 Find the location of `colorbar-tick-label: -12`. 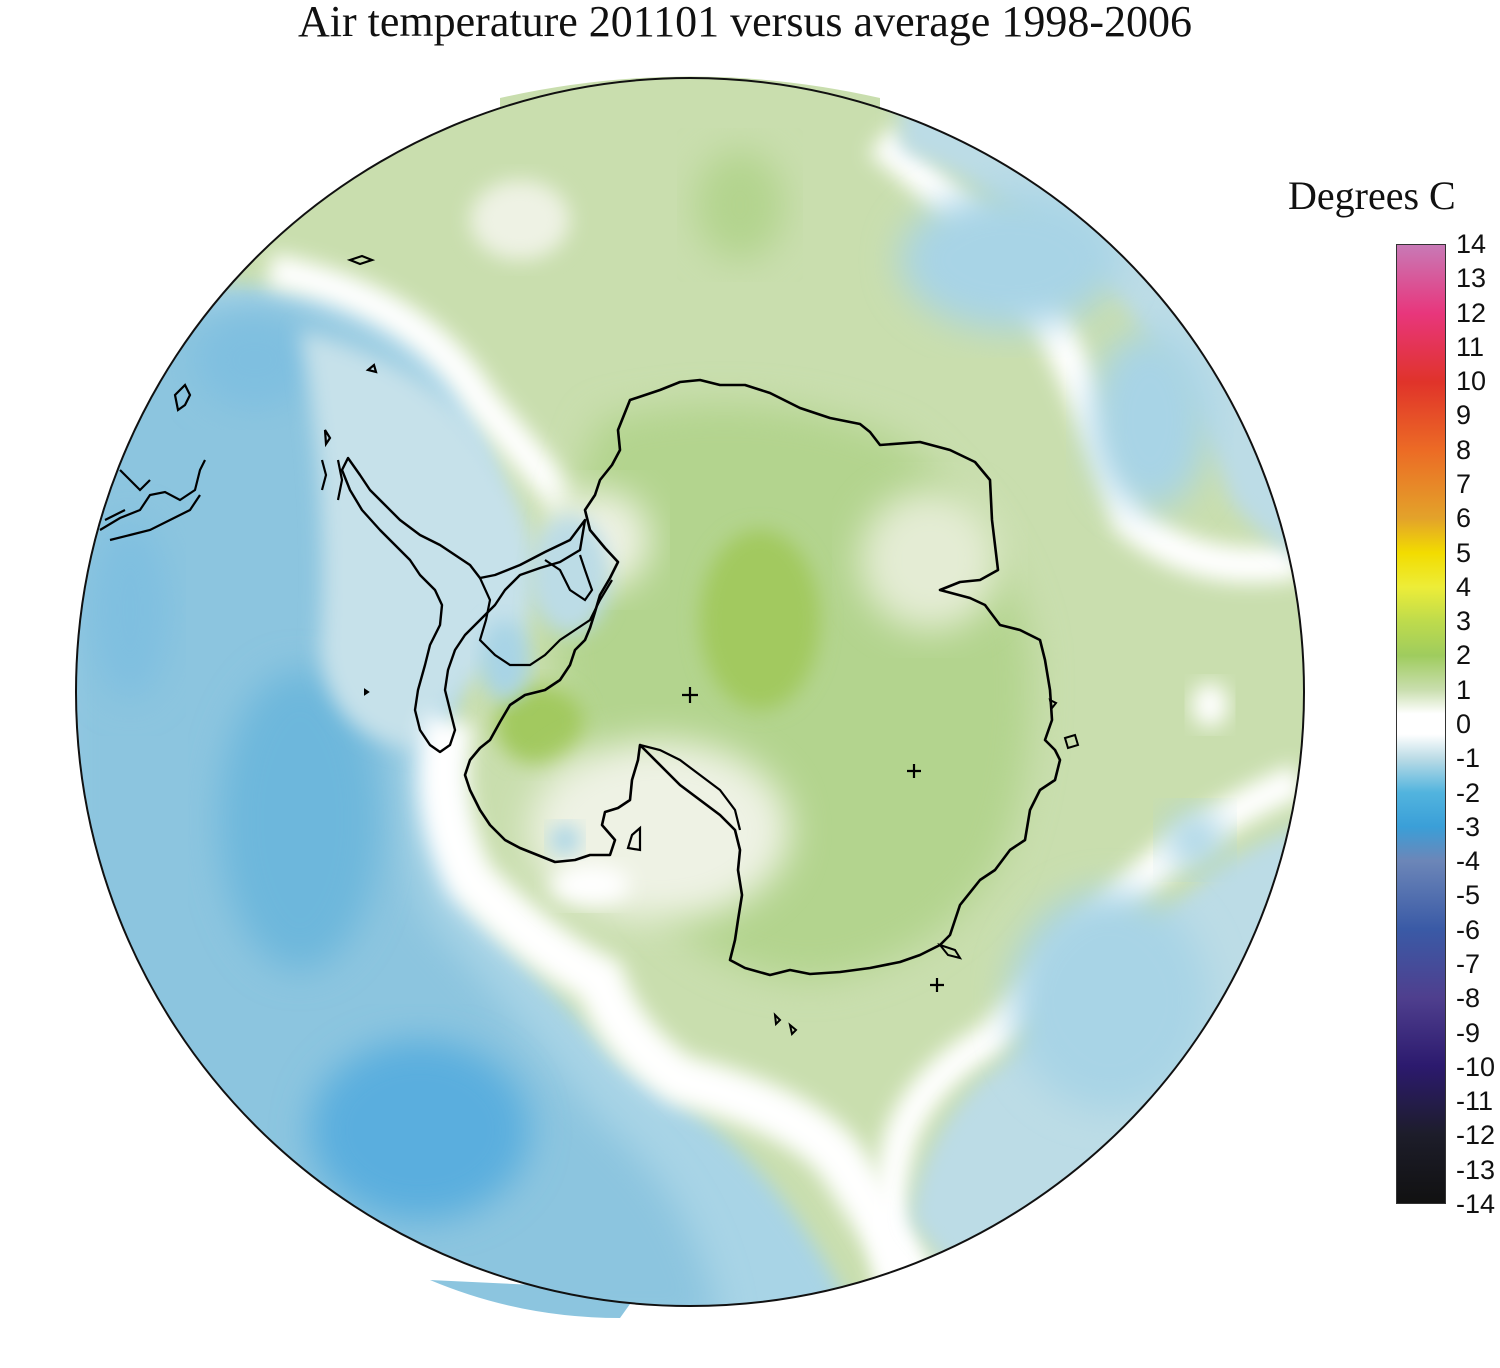

colorbar-tick-label: -12 is located at coordinates (1476, 1135).